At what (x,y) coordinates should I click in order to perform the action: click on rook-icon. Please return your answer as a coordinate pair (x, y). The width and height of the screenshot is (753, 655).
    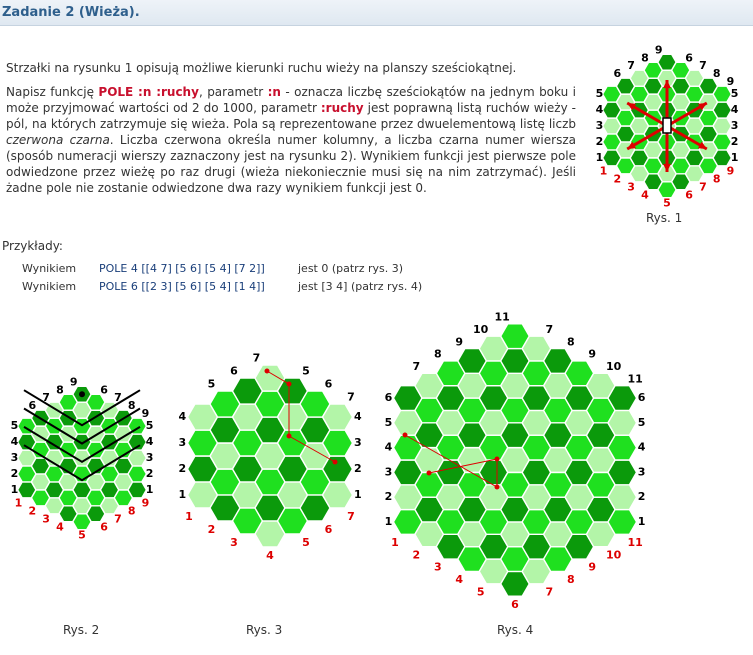
    Looking at the image, I should click on (667, 125).